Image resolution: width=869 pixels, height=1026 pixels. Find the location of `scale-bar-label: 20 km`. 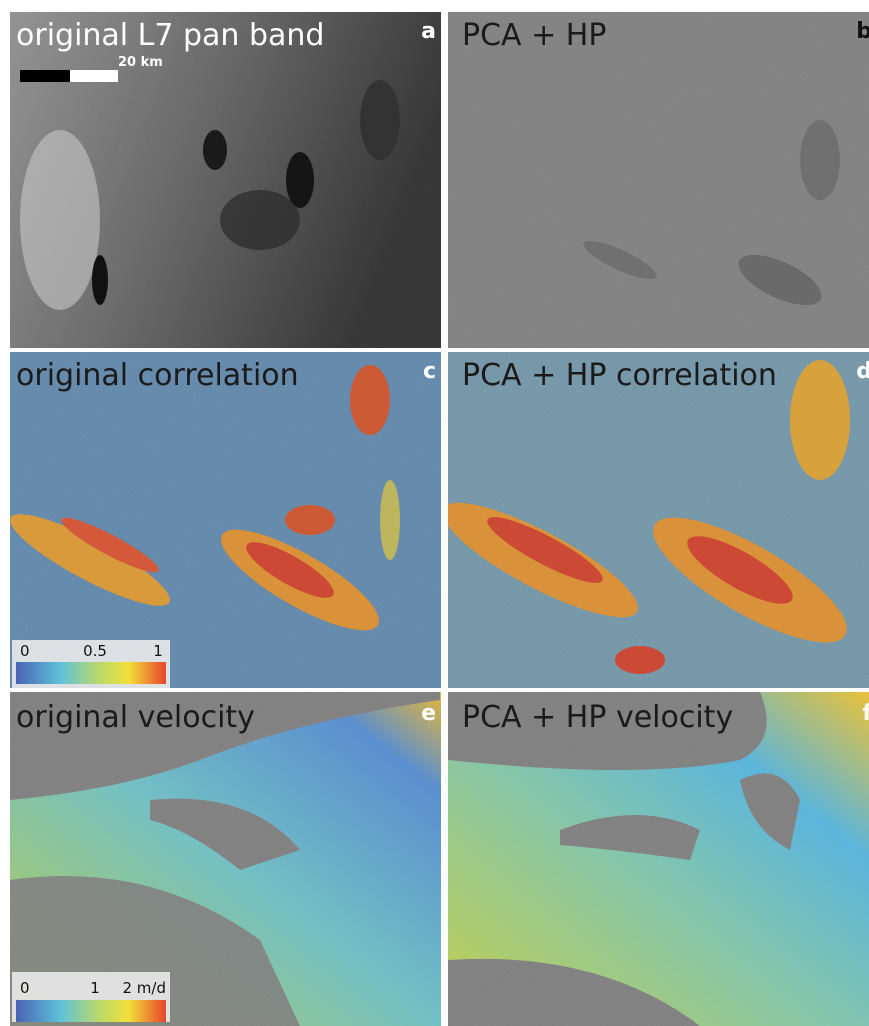

scale-bar-label: 20 km is located at coordinates (140, 62).